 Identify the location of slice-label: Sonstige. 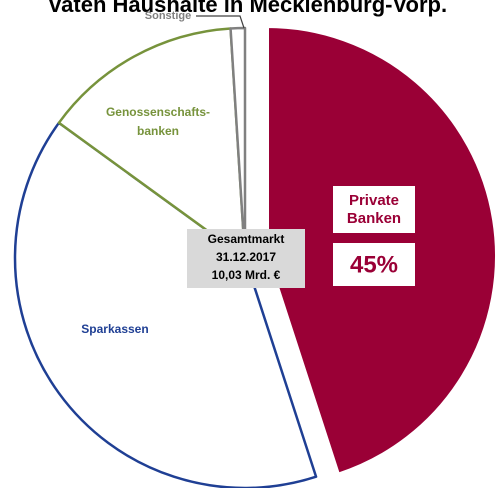
(168, 16).